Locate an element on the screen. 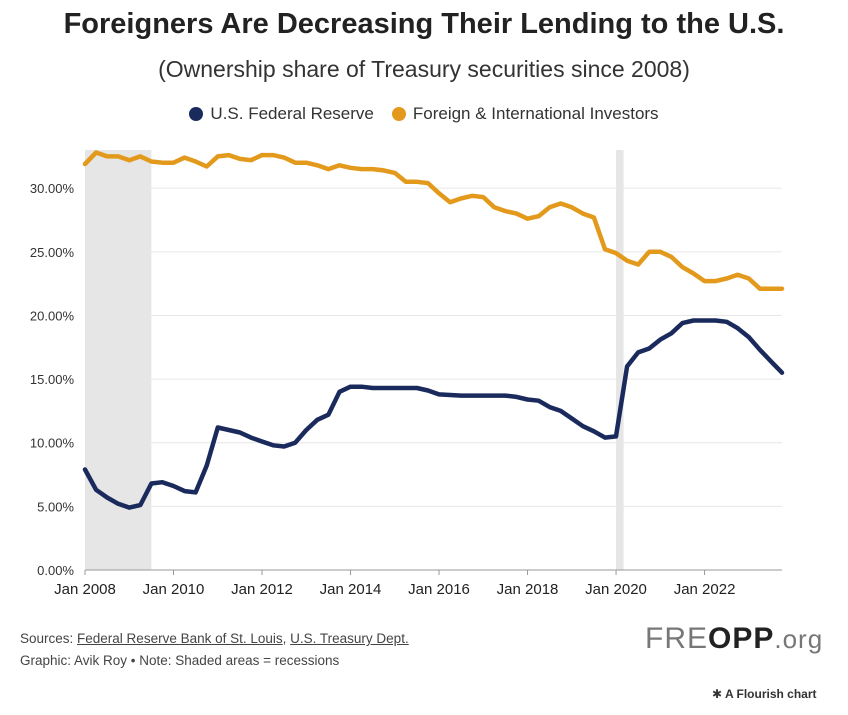  x-tick-label: Jan 2010 is located at coordinates (174, 589).